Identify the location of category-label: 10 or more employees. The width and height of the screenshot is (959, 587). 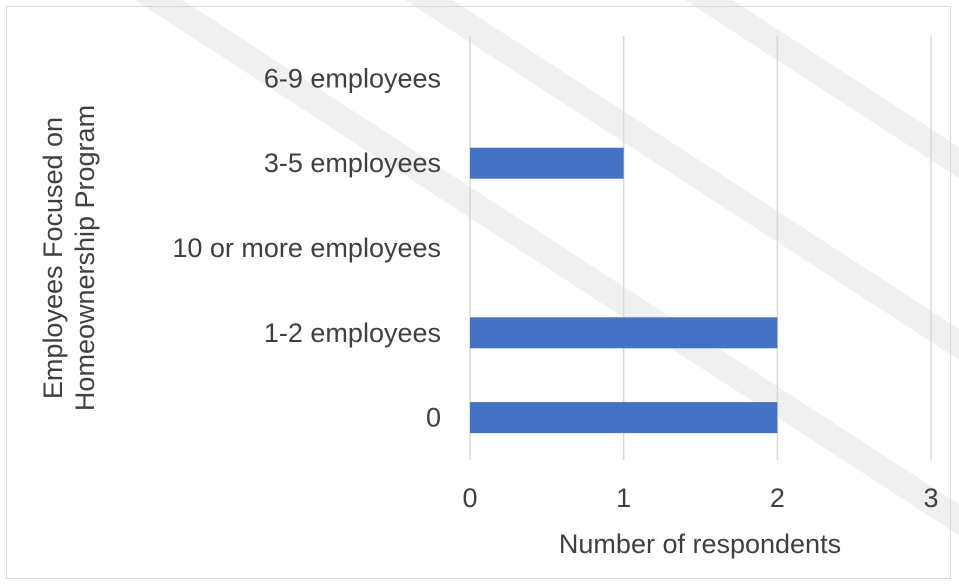
(306, 248).